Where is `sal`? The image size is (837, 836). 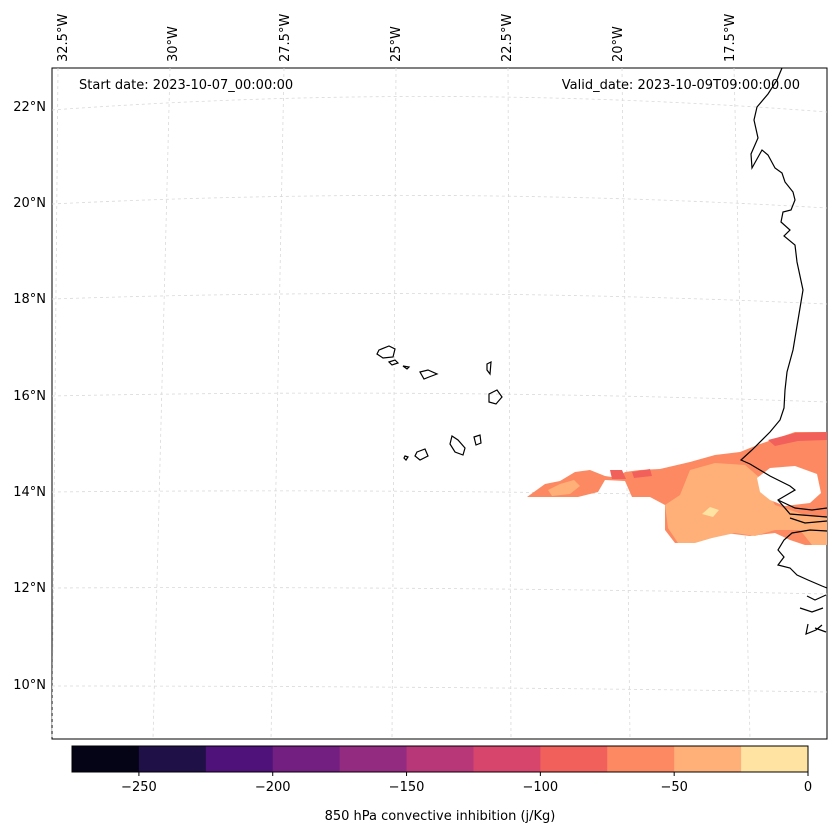
sal is located at coordinates (489, 368).